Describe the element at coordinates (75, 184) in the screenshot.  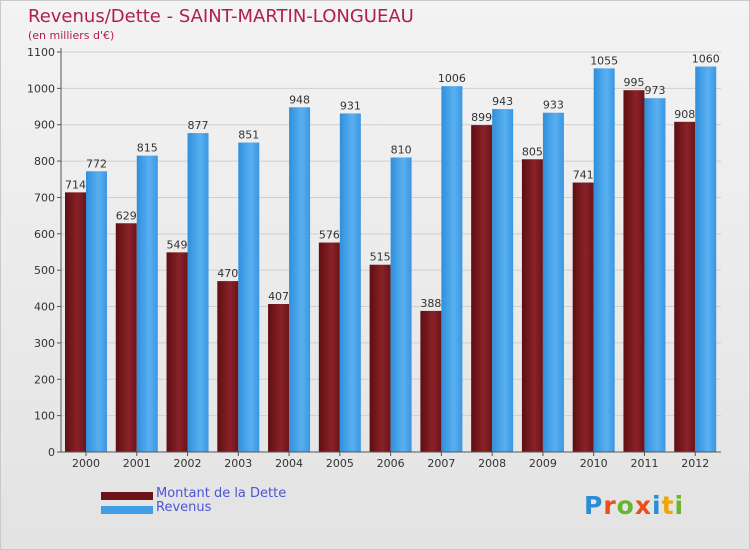
I see `debt-value-label: 714` at that location.